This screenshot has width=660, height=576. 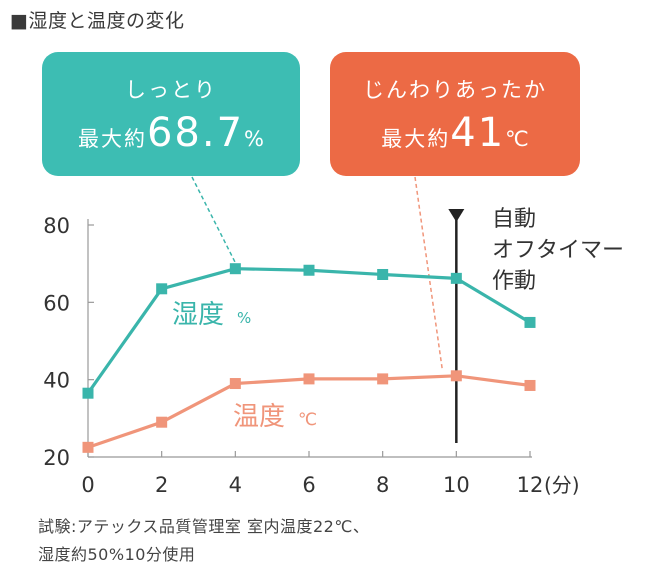 I want to click on x-tick-label: 10, so click(x=456, y=485).